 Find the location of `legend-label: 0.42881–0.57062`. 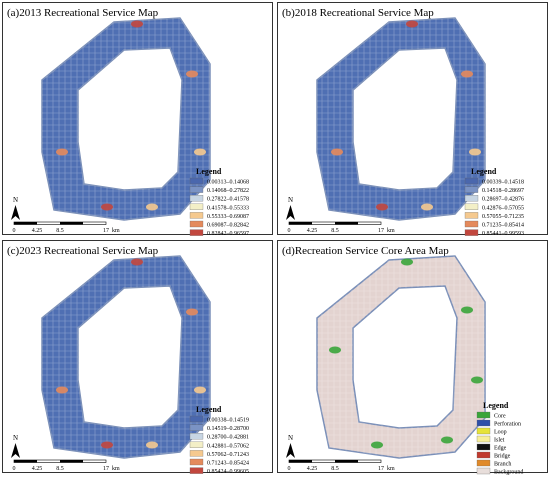

legend-label: 0.42881–0.57062 is located at coordinates (228, 446).